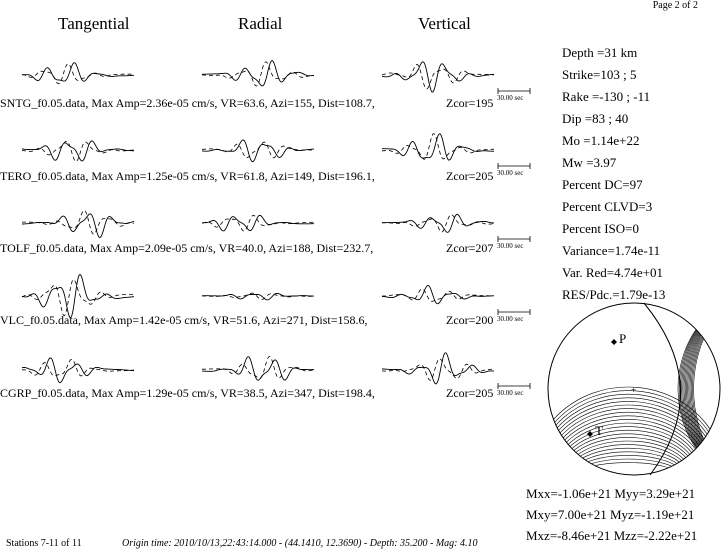 This screenshot has height=551, width=722. I want to click on param-percent-iso: Percent ISO=0, so click(601, 228).